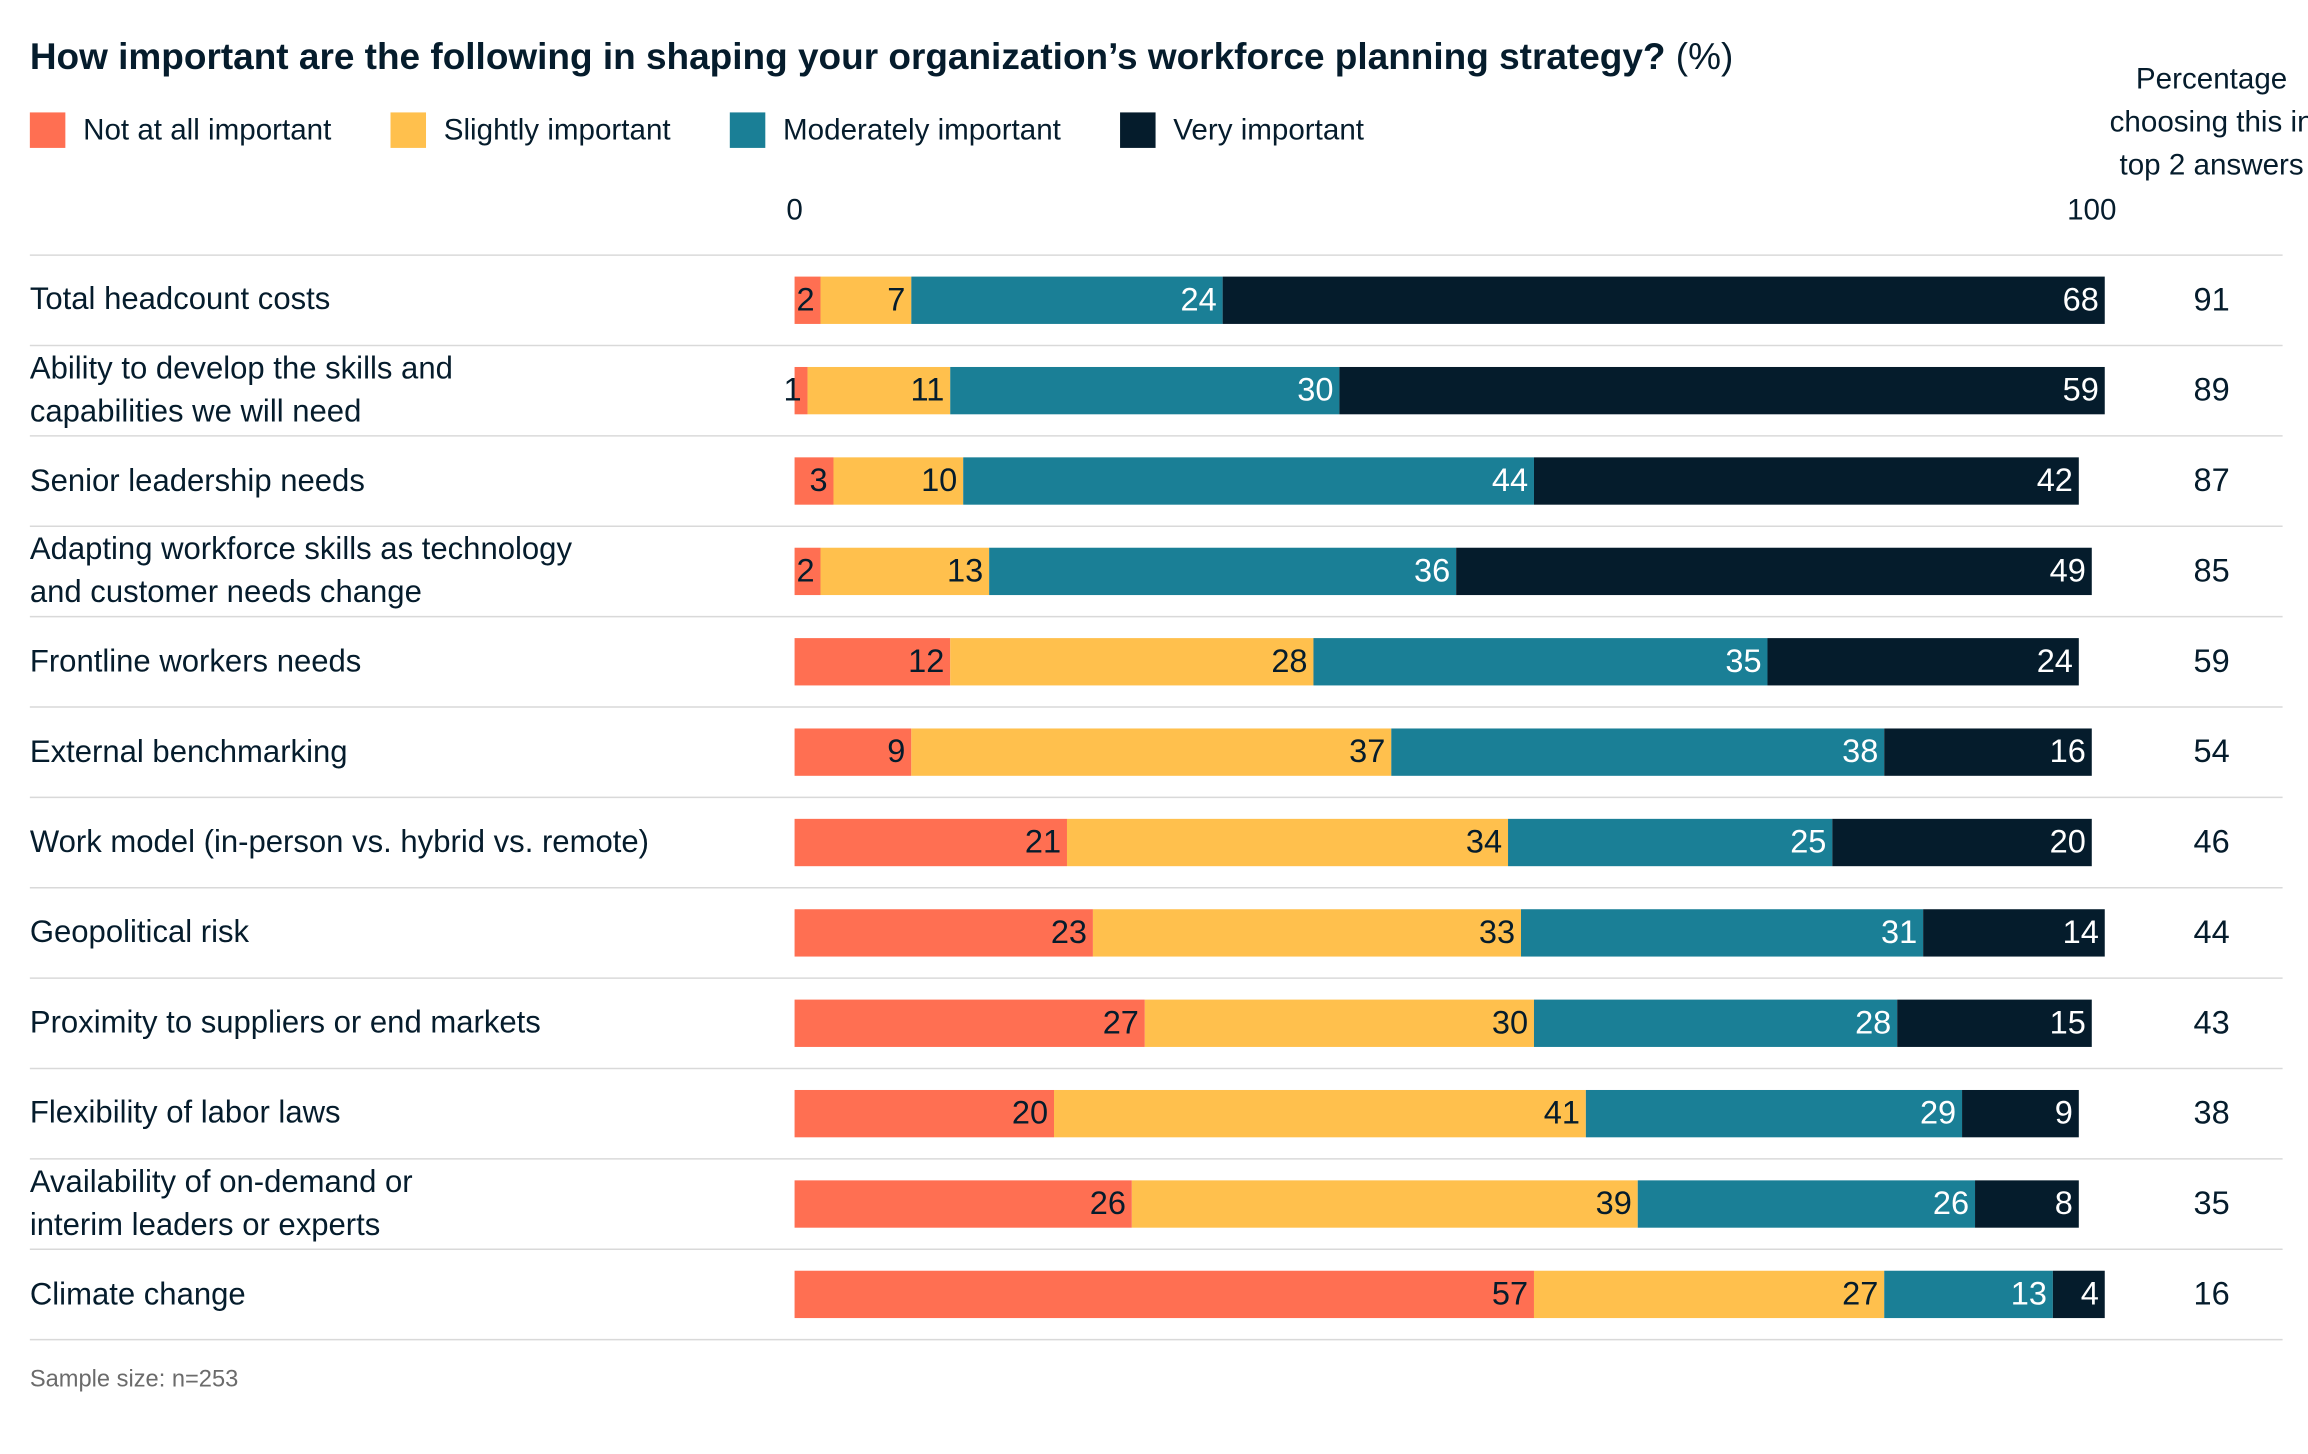 The height and width of the screenshot is (1454, 2308). I want to click on value-label: 10, so click(939, 480).